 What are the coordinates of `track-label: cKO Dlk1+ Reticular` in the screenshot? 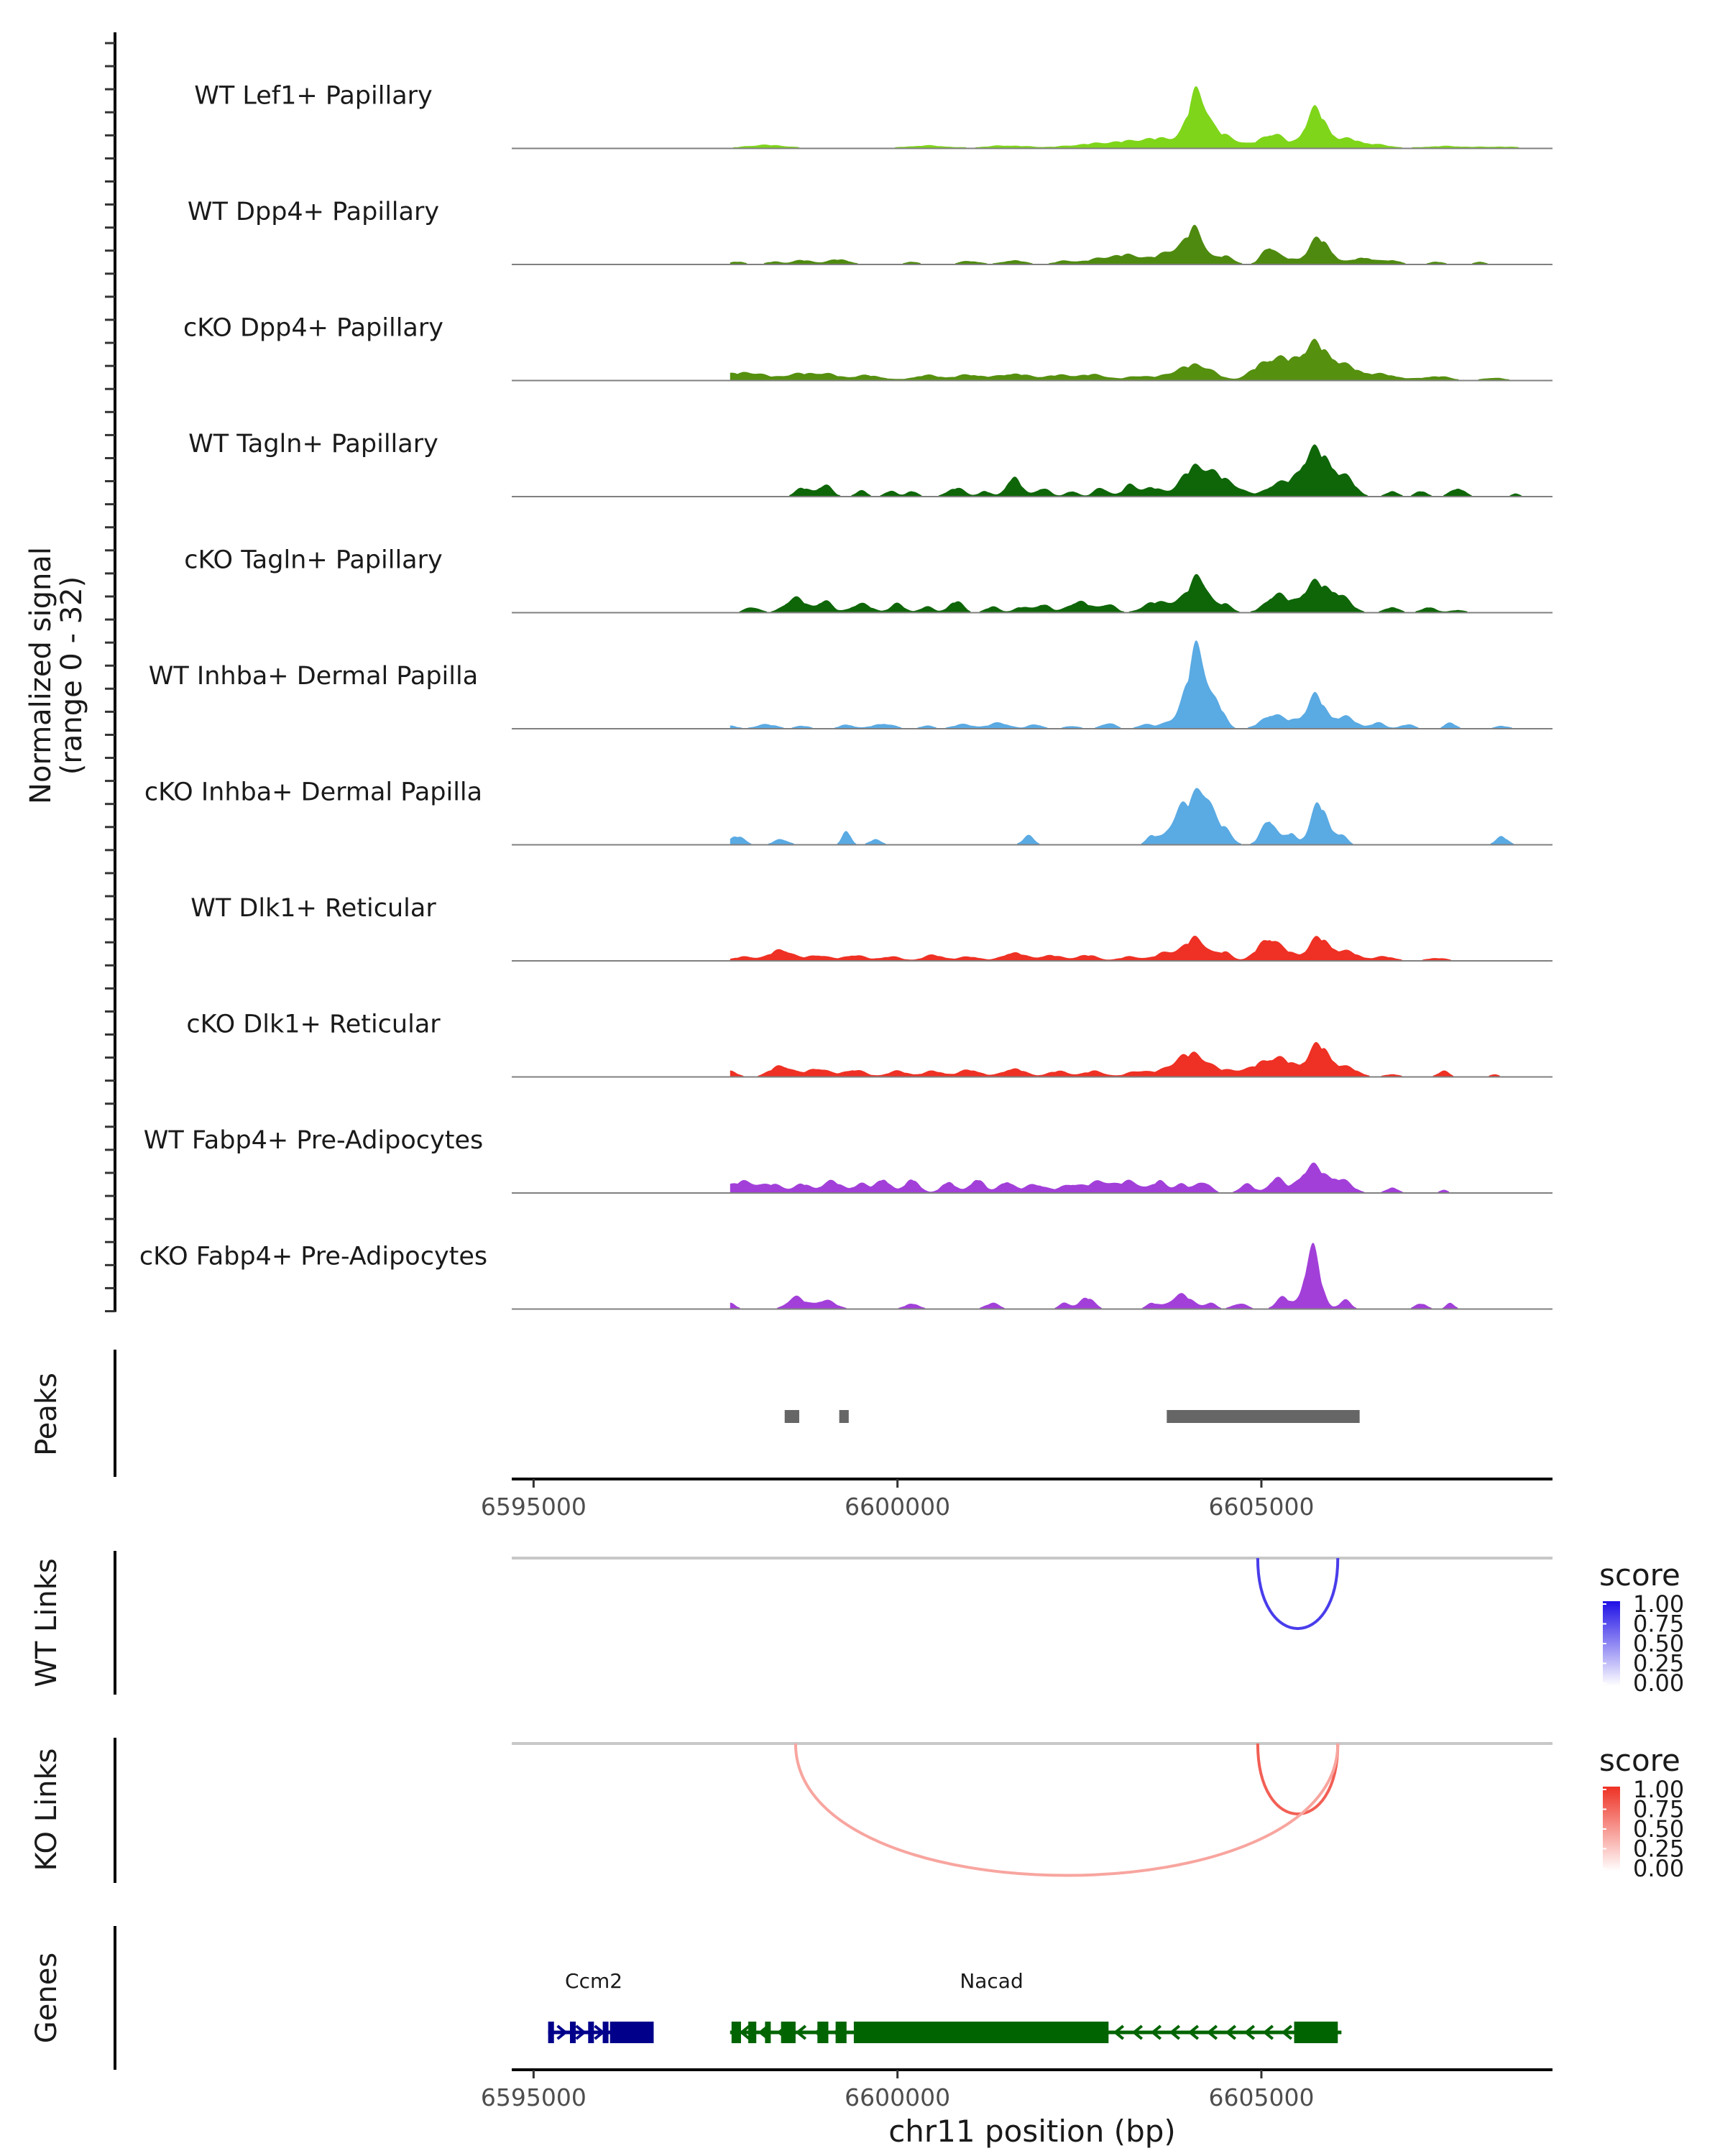 It's located at (313, 1024).